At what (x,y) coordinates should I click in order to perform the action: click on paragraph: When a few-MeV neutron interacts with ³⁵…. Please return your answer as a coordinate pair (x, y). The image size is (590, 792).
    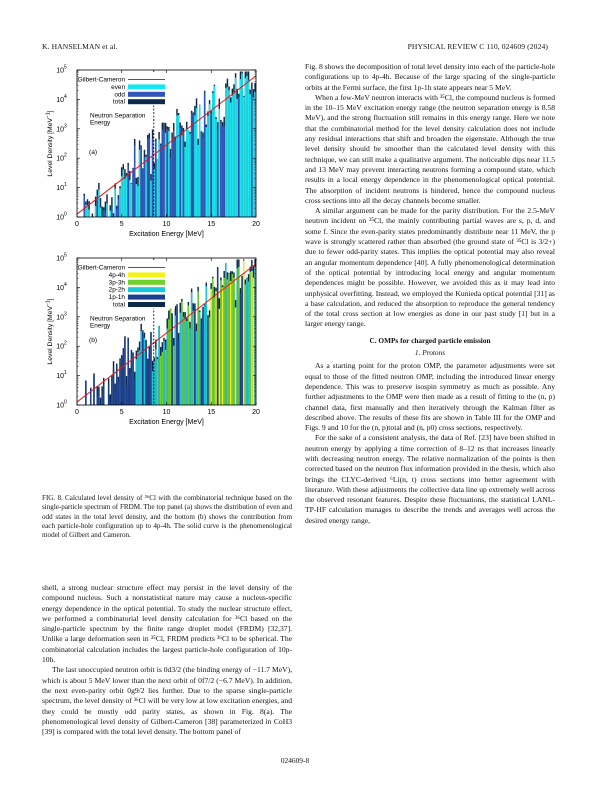
    Looking at the image, I should click on (430, 148).